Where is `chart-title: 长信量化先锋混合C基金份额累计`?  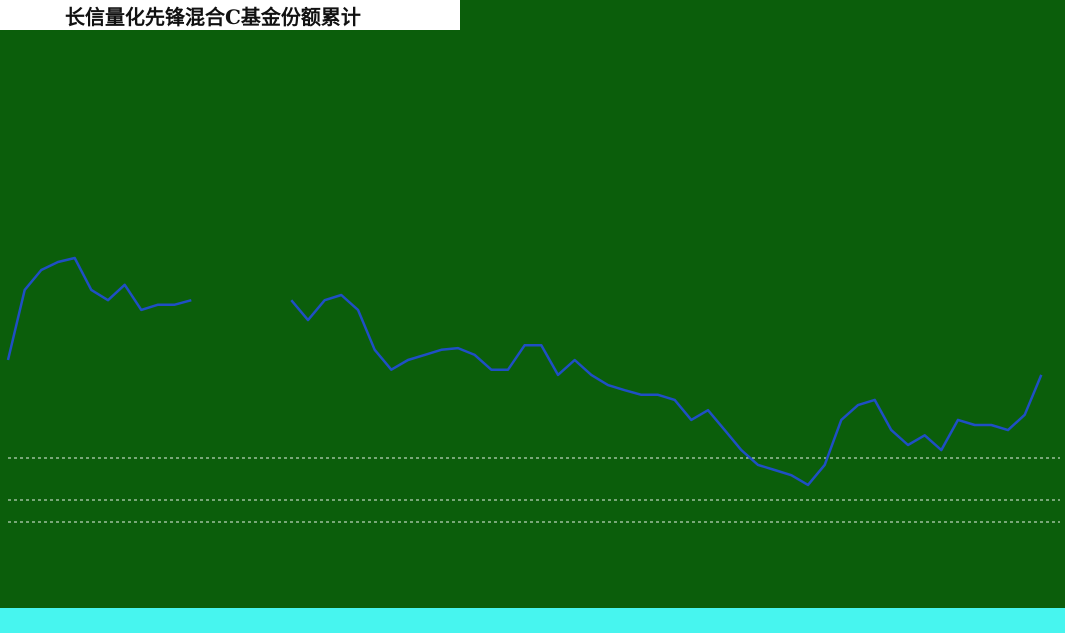
chart-title: 长信量化先锋混合C基金份额累计 is located at coordinates (213, 17).